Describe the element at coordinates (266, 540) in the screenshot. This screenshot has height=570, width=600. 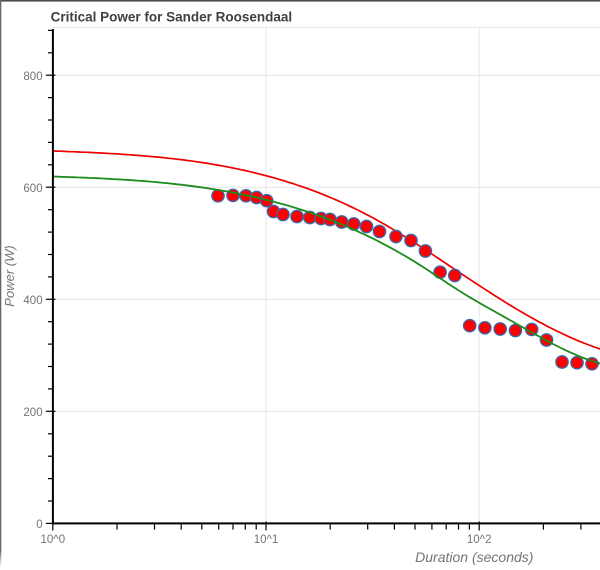
I see `svg-text: 10^1` at that location.